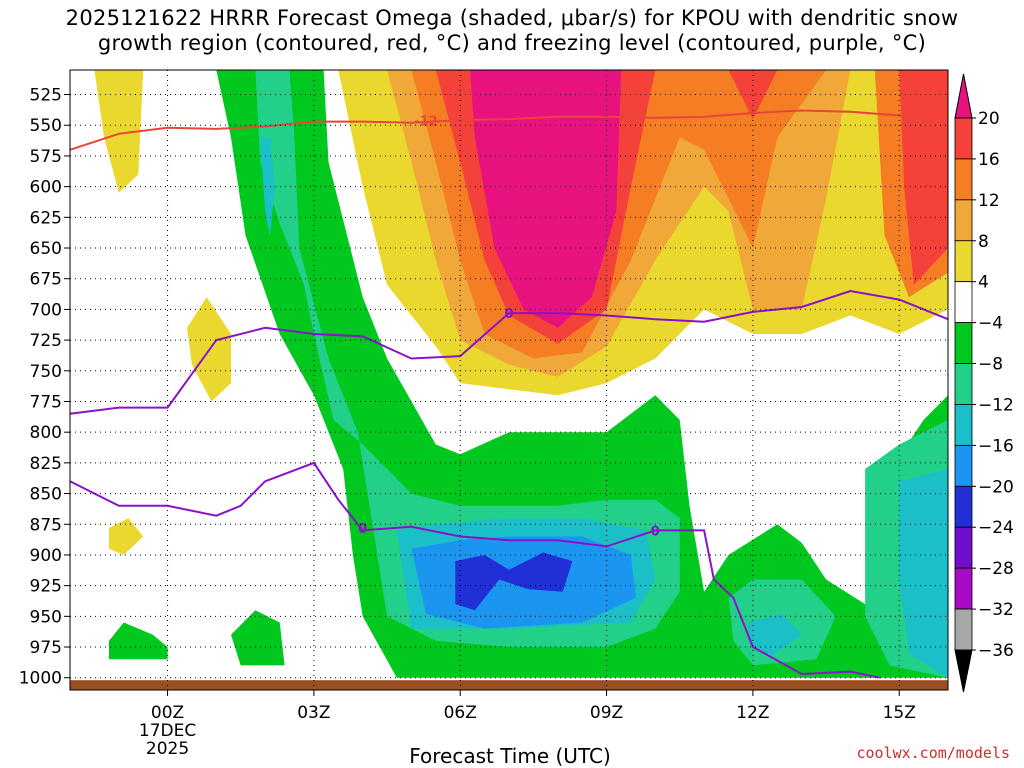  What do you see at coordinates (497, 130) in the screenshot?
I see `dgz-contour-line` at bounding box center [497, 130].